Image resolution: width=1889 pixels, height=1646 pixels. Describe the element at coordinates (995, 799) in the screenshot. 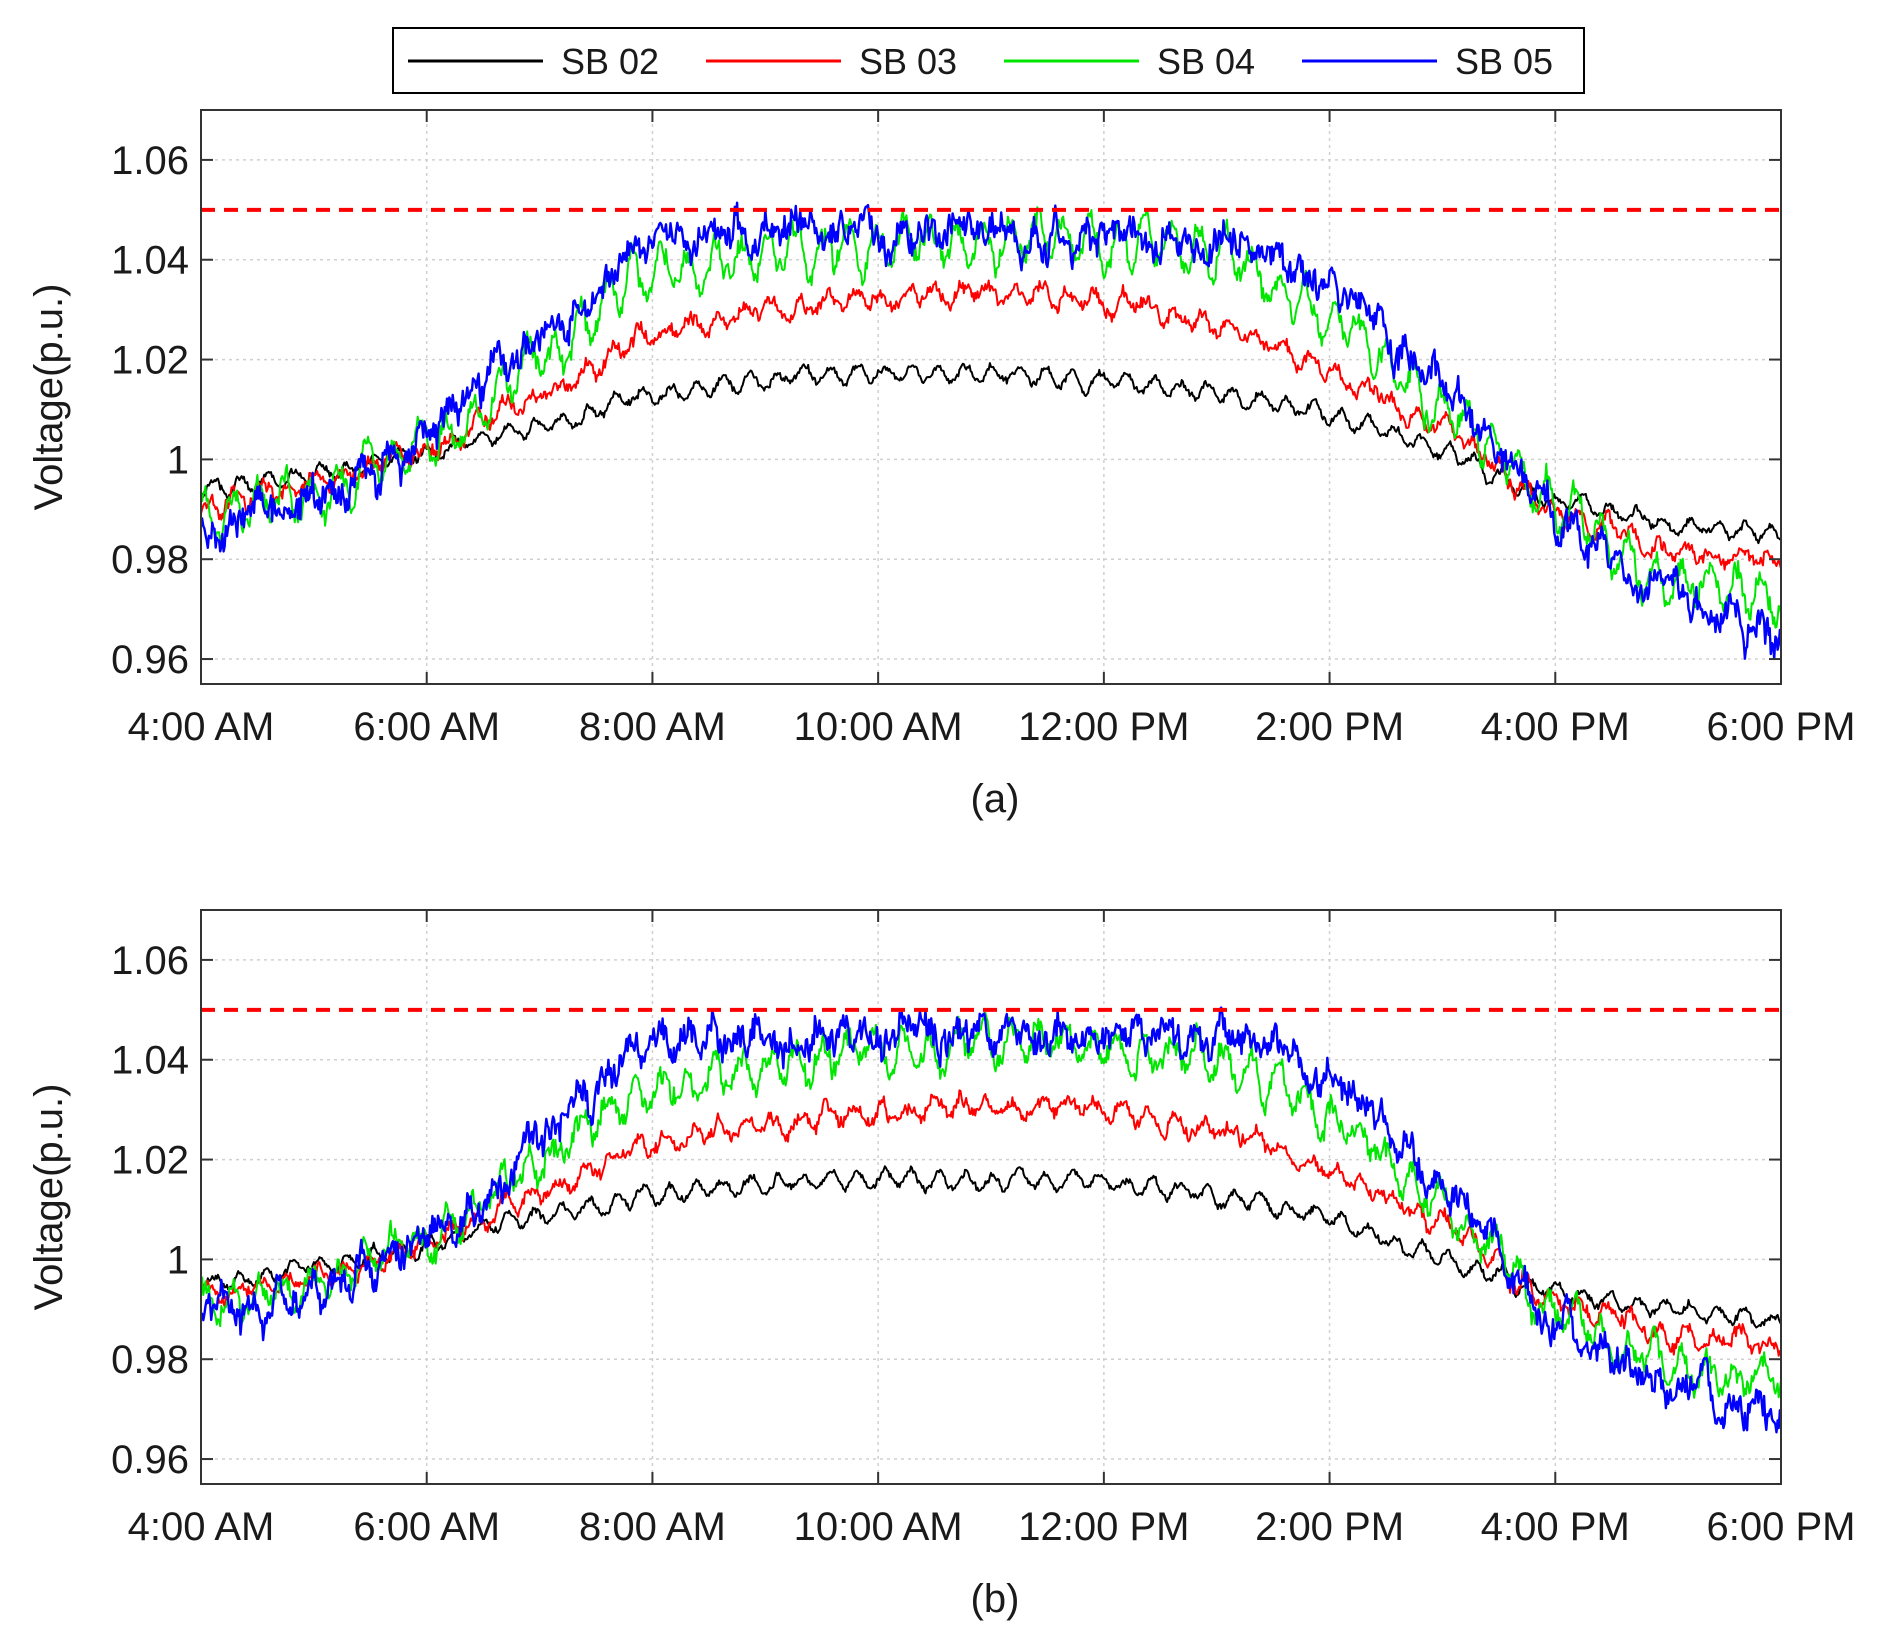

I see `panel-caption: (a)` at that location.